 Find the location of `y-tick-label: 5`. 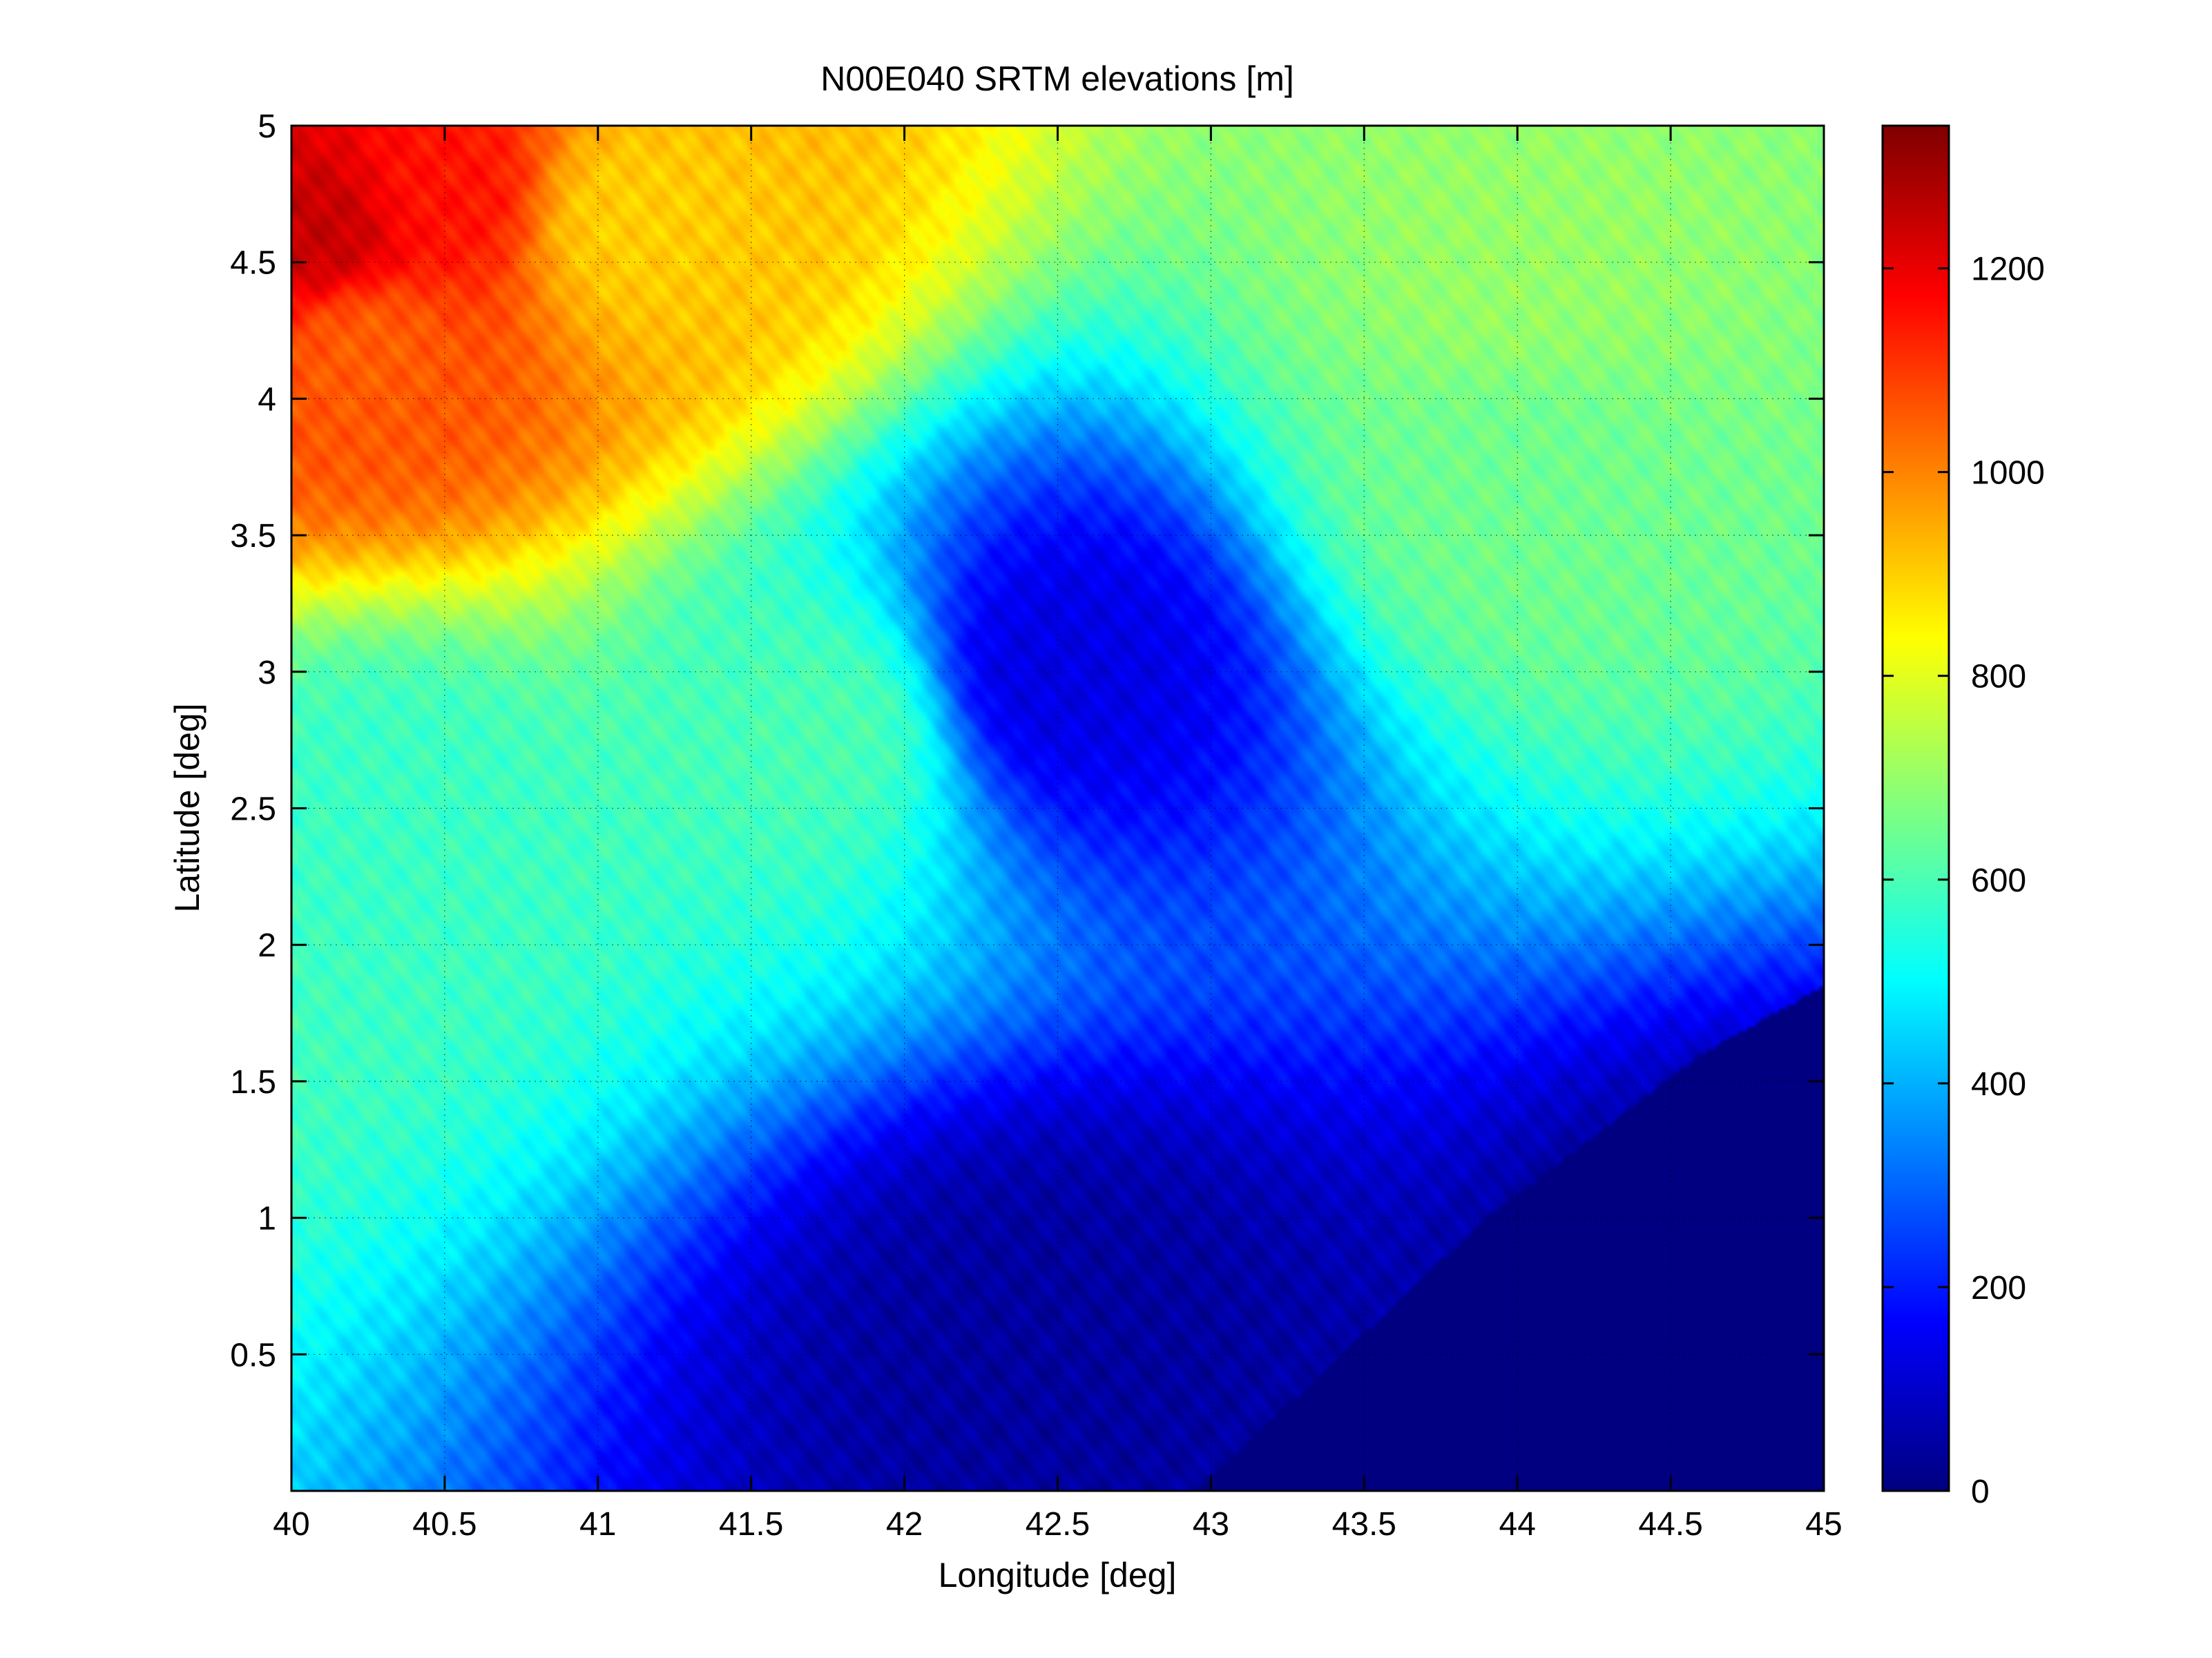

y-tick-label: 5 is located at coordinates (267, 126).